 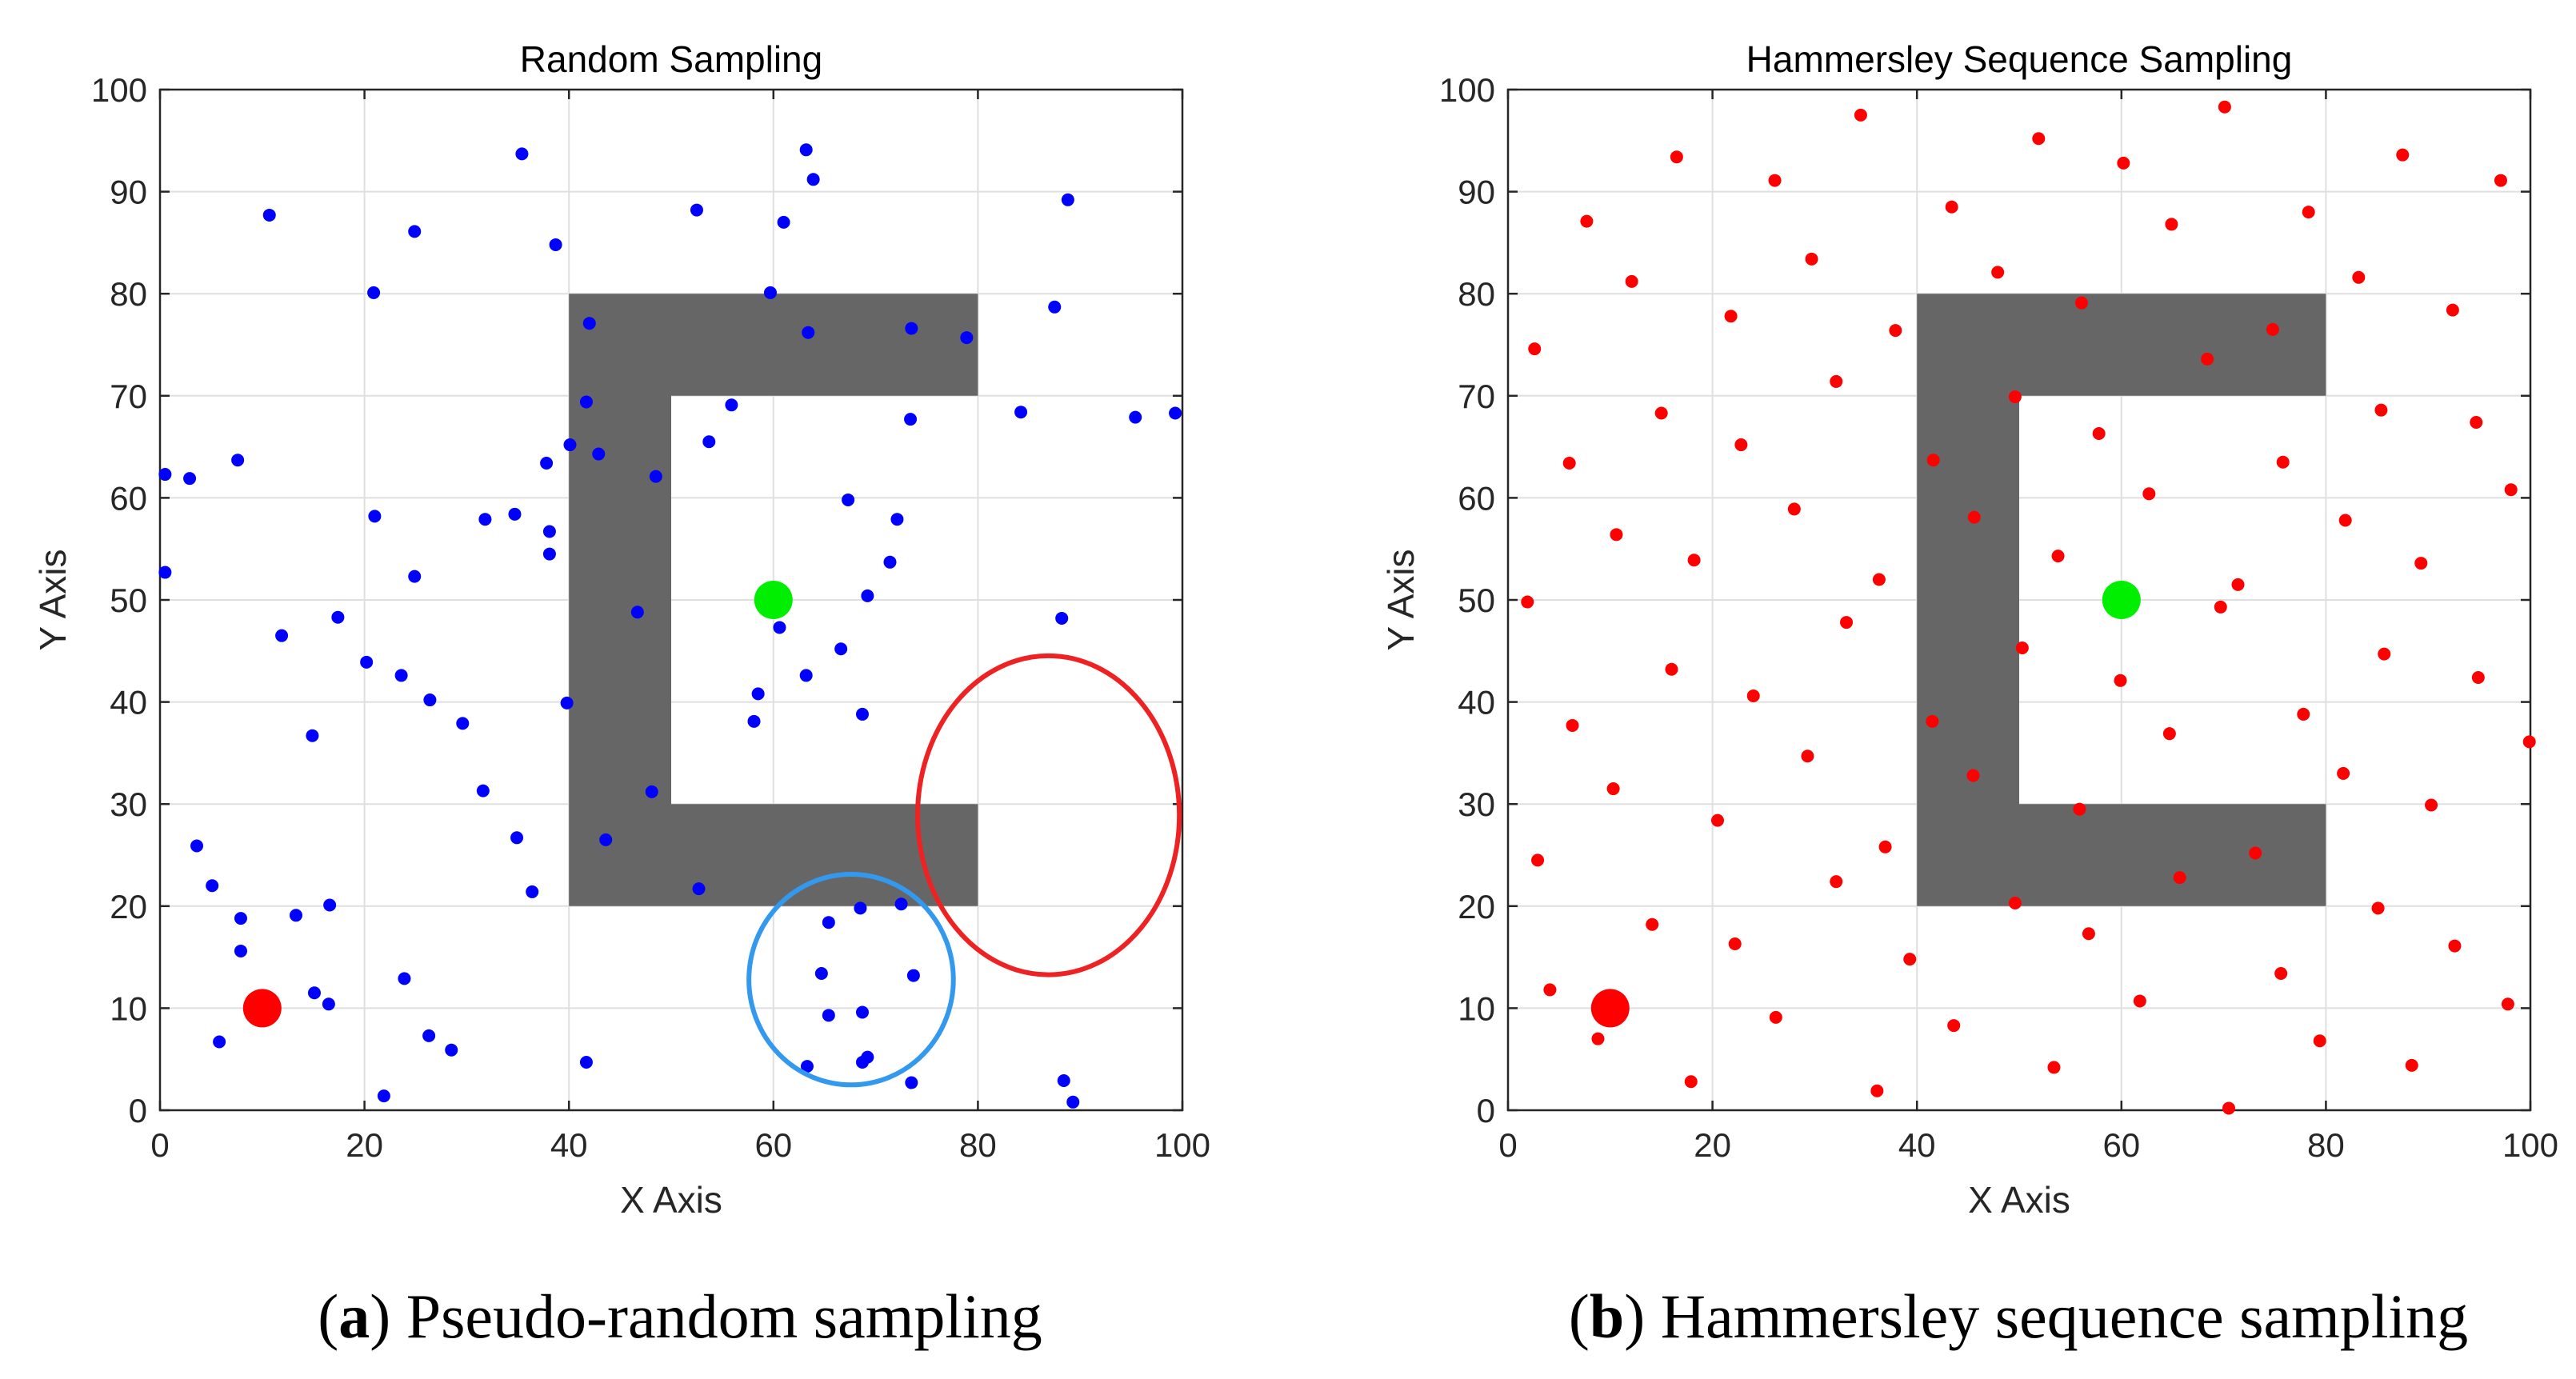 I want to click on chart-title: Hammersley Sequence Sampling, so click(x=2019, y=59).